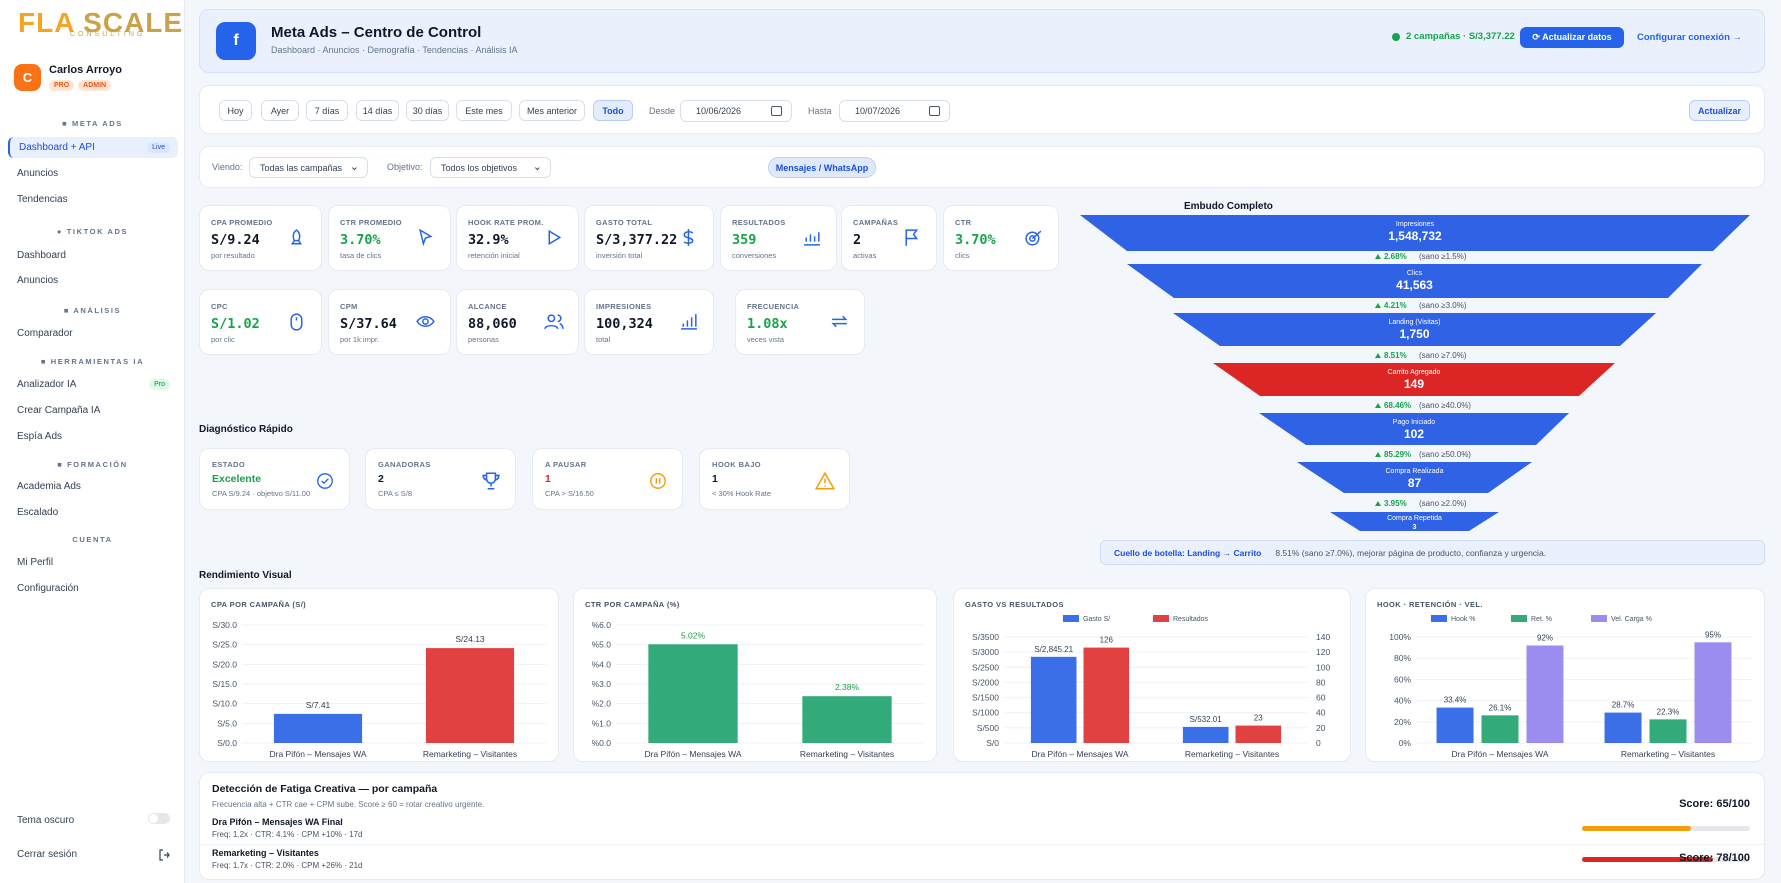 The height and width of the screenshot is (883, 1781). I want to click on bar-value-label: S/24.13, so click(470, 639).